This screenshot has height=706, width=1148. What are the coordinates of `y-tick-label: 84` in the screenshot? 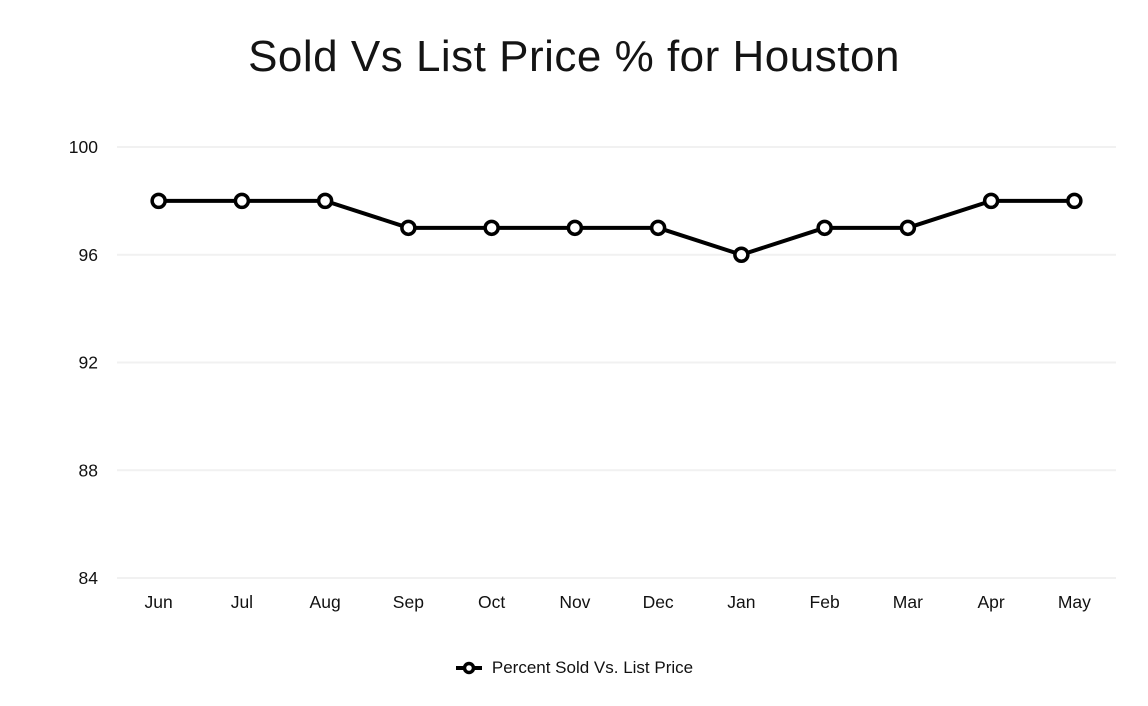 It's located at (89, 578).